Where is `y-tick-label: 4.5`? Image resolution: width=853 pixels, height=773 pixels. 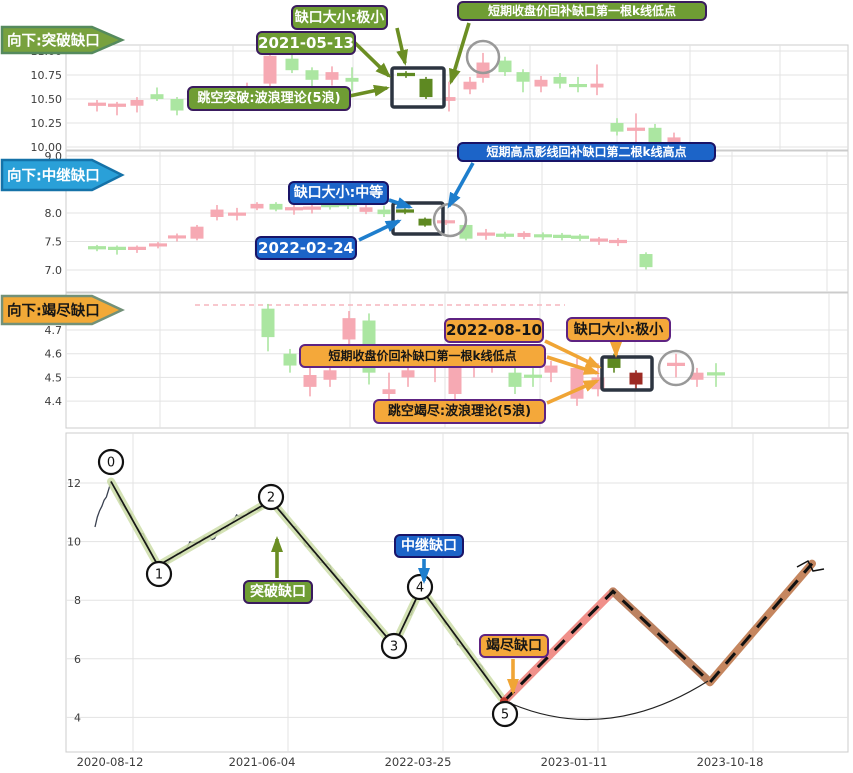 y-tick-label: 4.5 is located at coordinates (54, 377).